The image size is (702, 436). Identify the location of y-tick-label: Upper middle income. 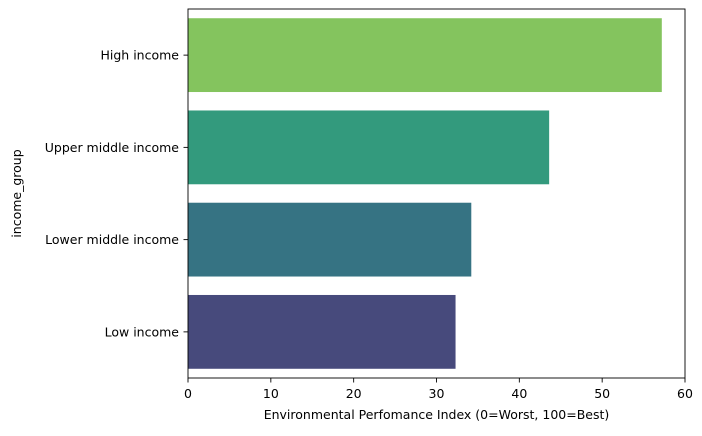
(112, 147).